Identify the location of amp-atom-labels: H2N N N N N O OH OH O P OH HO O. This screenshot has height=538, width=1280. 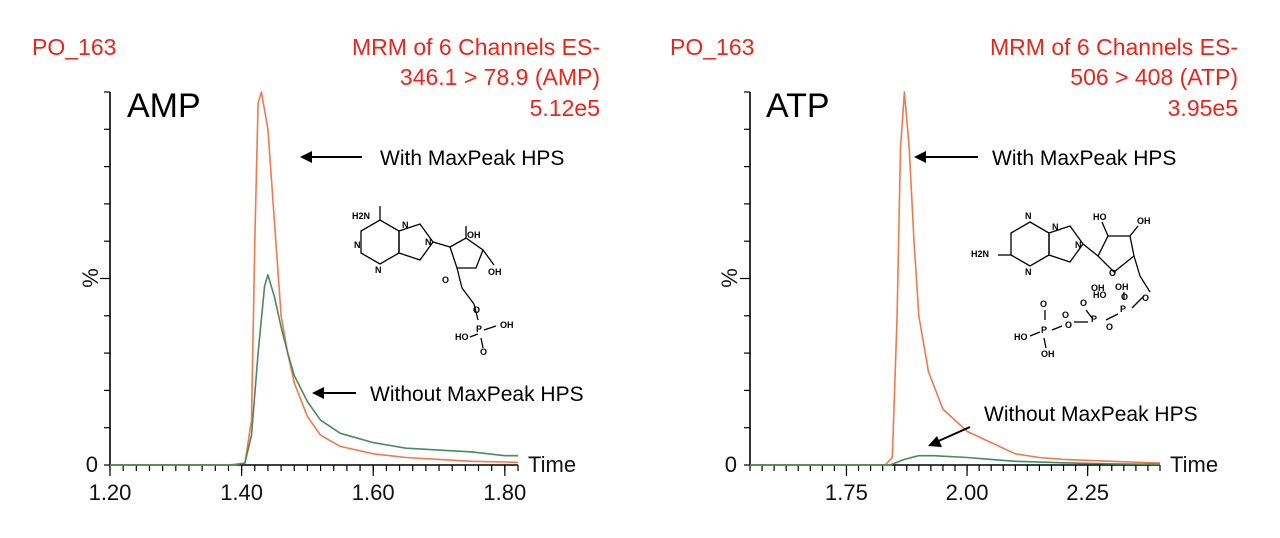
(433, 284).